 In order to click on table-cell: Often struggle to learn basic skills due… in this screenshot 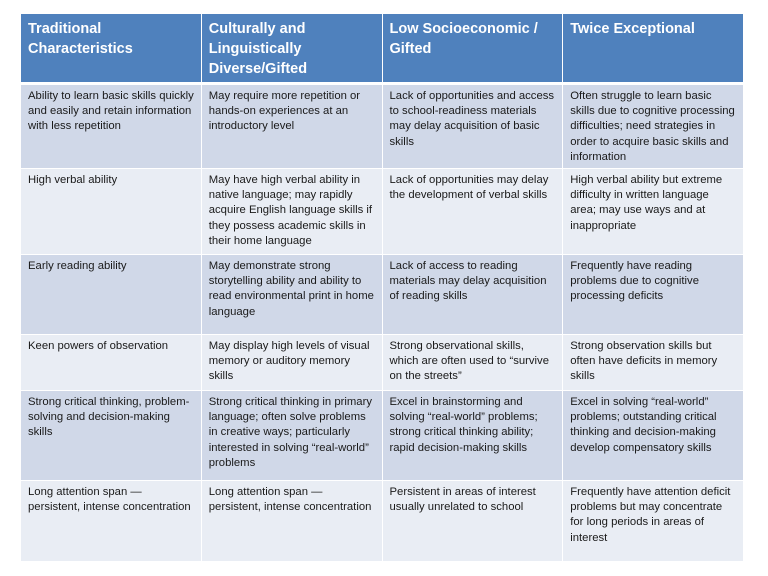, I will do `click(653, 126)`.